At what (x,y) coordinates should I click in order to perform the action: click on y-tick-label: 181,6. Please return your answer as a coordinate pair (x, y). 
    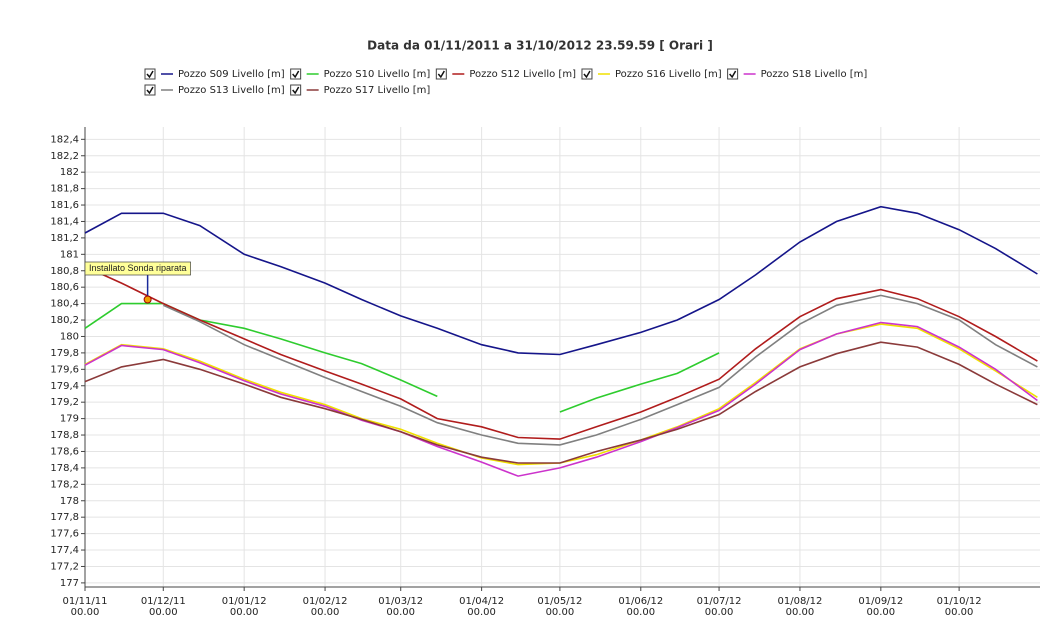
    Looking at the image, I should click on (64, 205).